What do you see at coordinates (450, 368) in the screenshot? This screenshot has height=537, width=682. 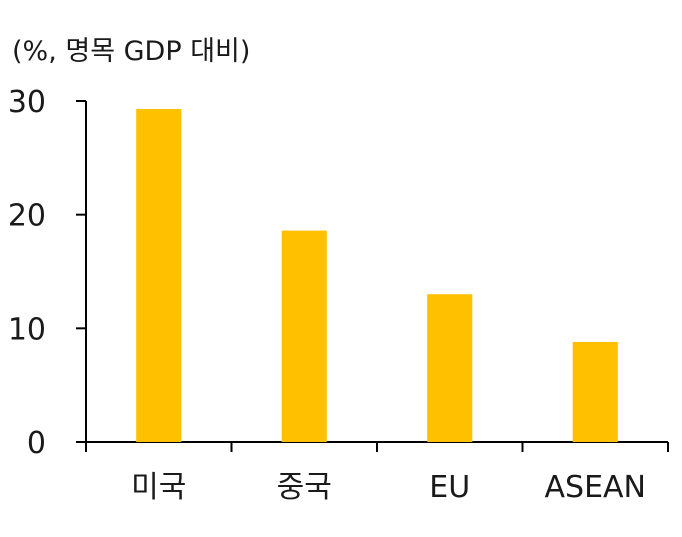 I see `bar-EU` at bounding box center [450, 368].